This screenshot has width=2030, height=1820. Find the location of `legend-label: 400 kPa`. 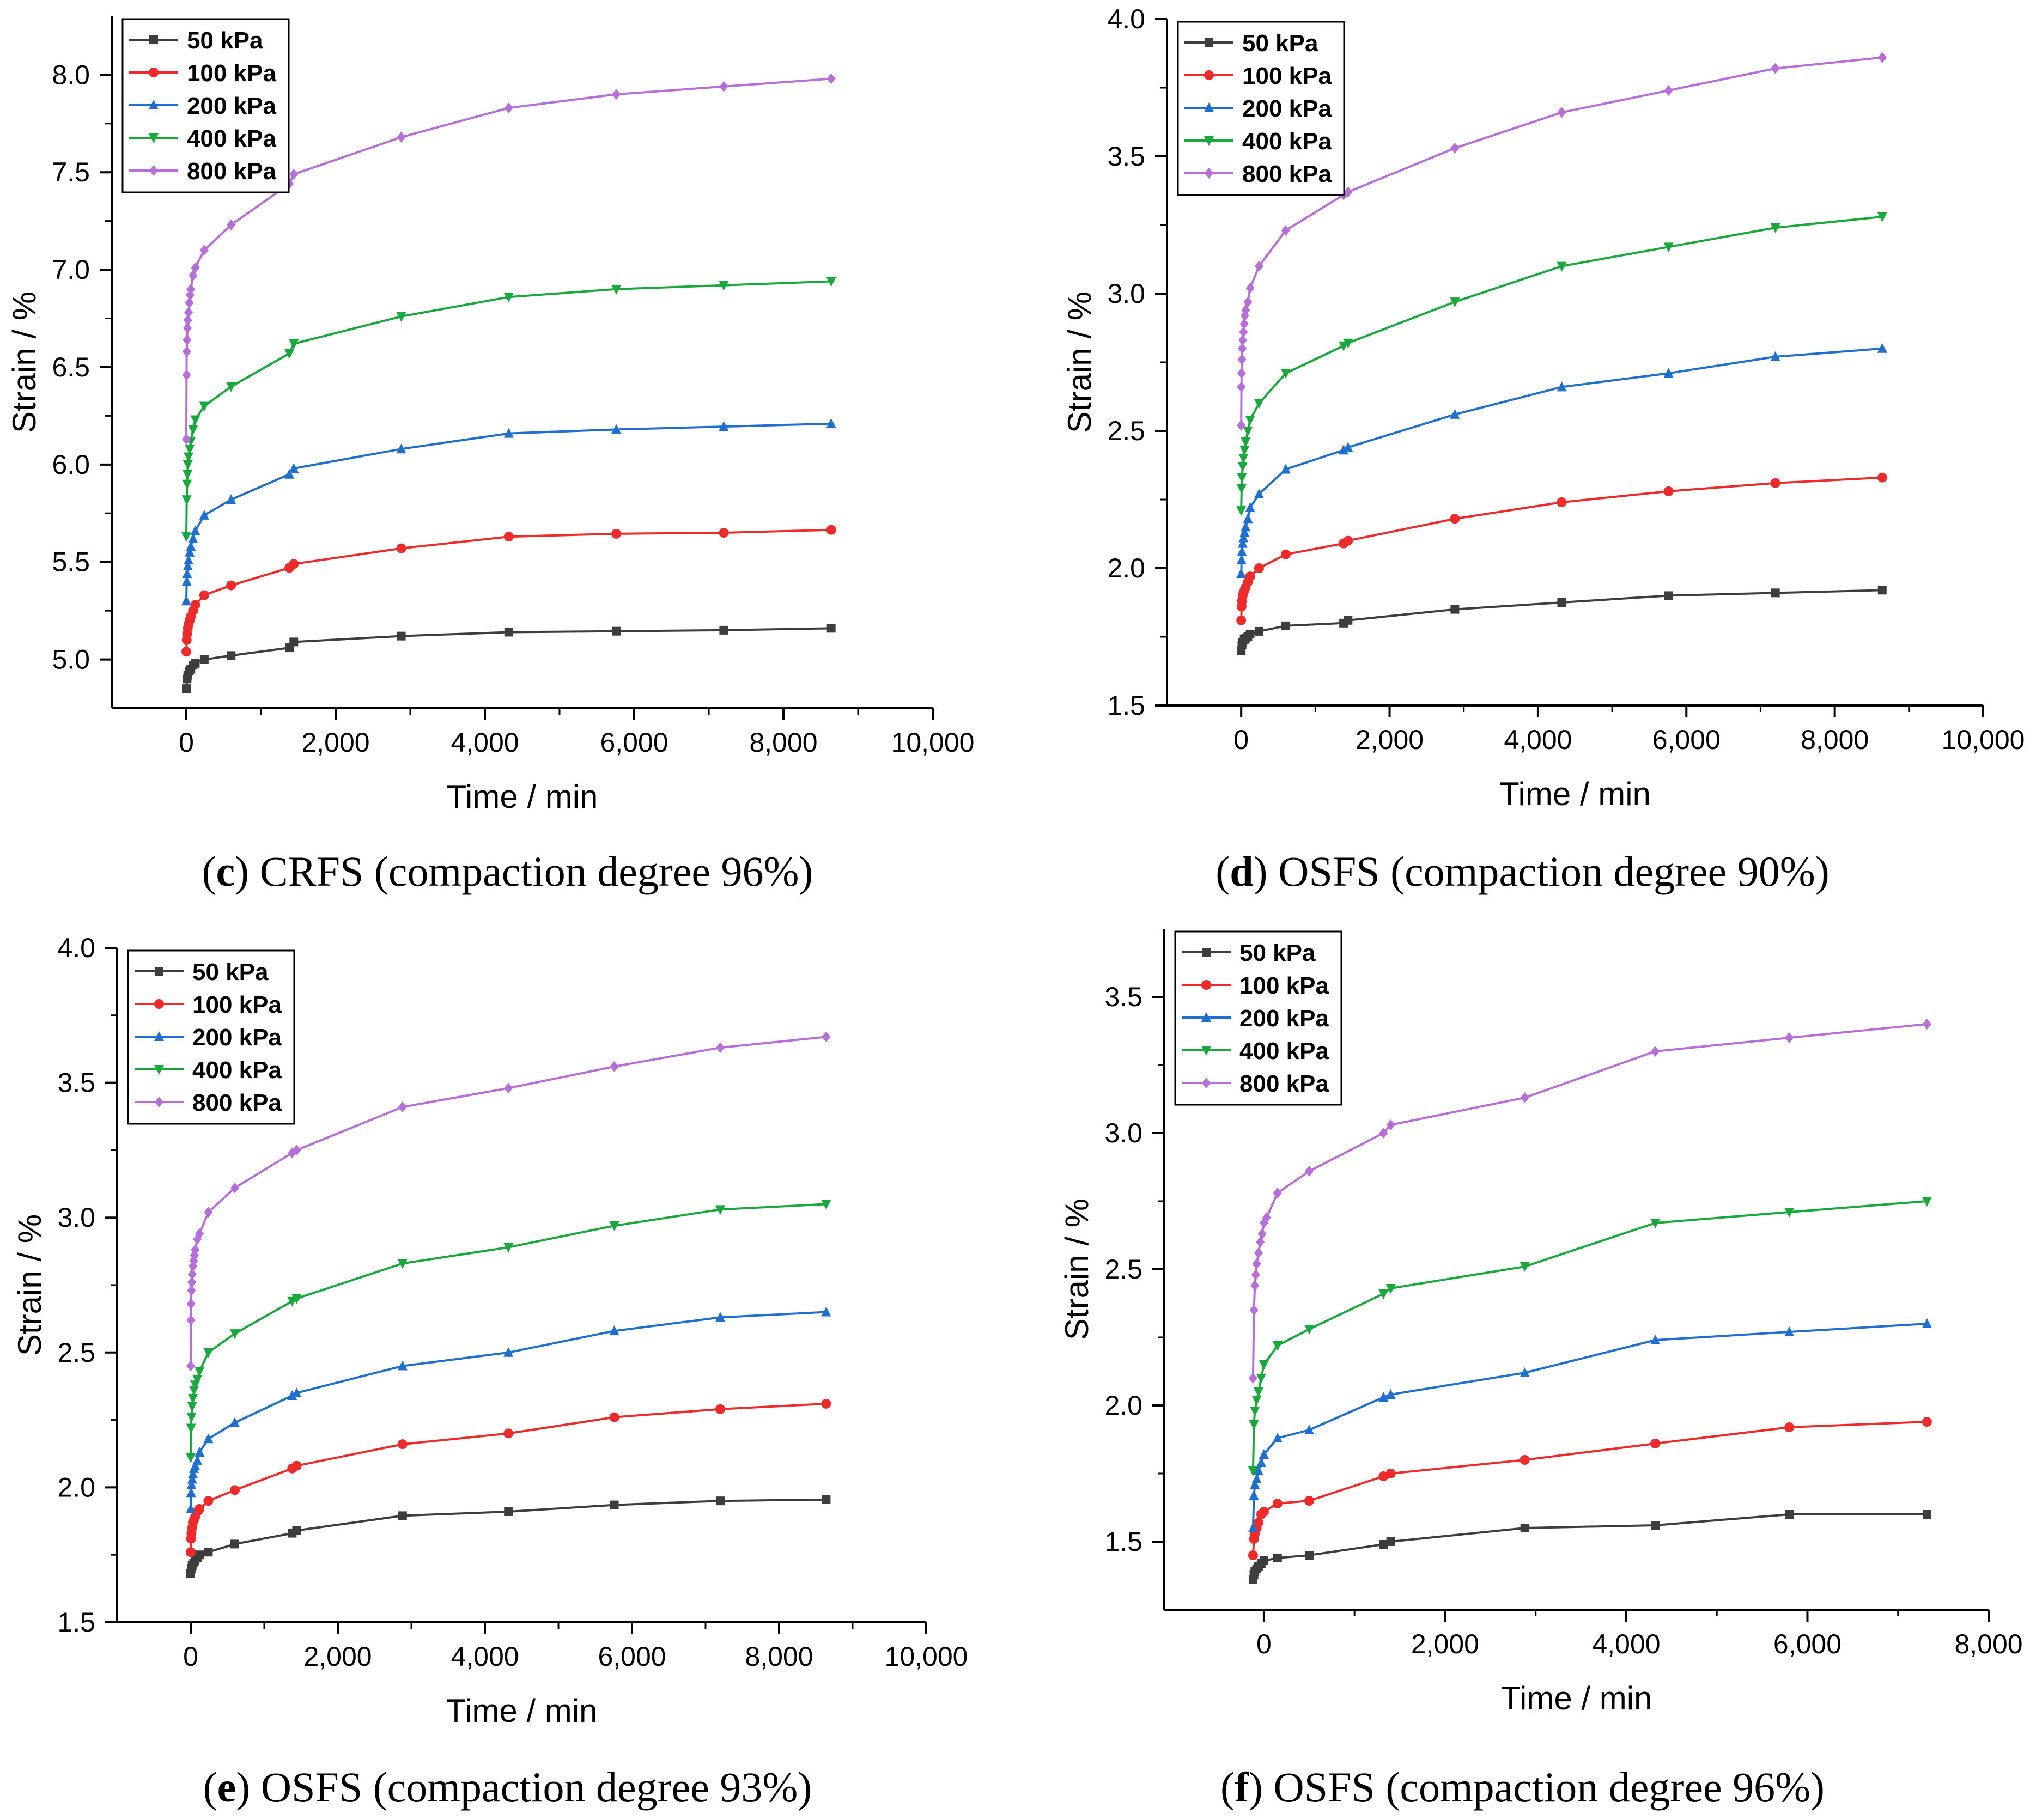

legend-label: 400 kPa is located at coordinates (1284, 1051).